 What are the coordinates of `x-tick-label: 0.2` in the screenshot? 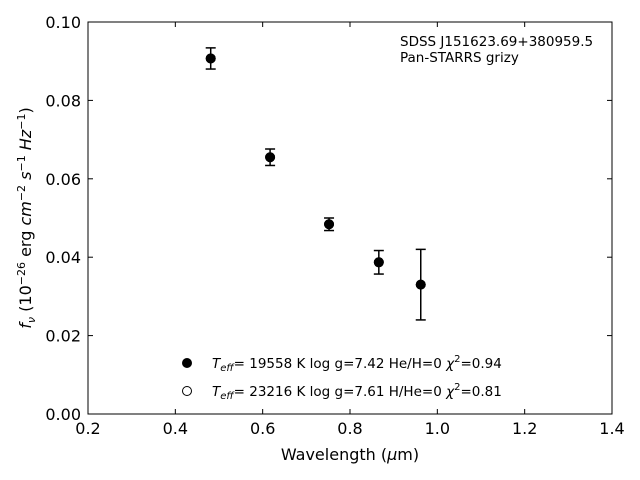 It's located at (87, 428).